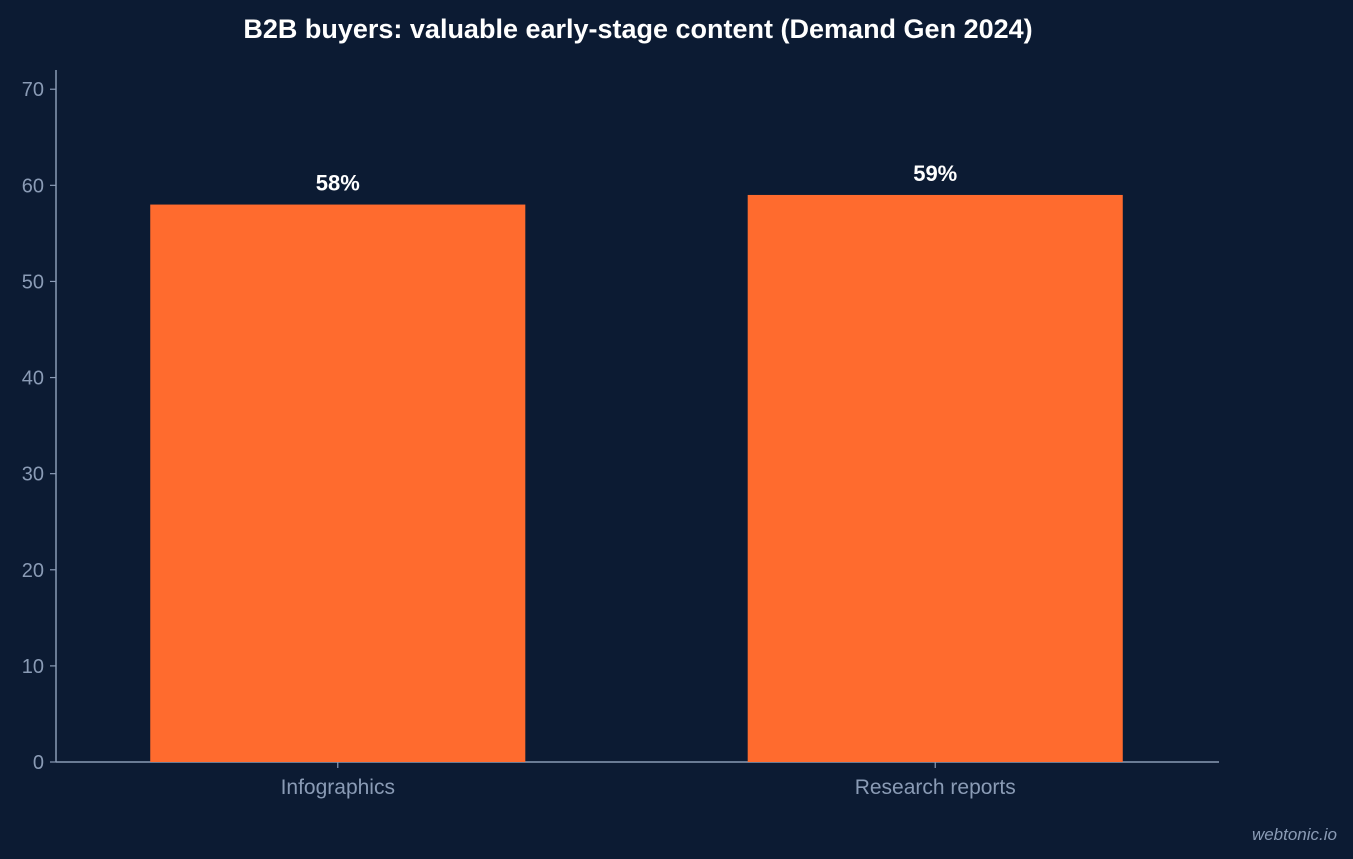  Describe the element at coordinates (33, 667) in the screenshot. I see `y-tick-label: 10` at that location.